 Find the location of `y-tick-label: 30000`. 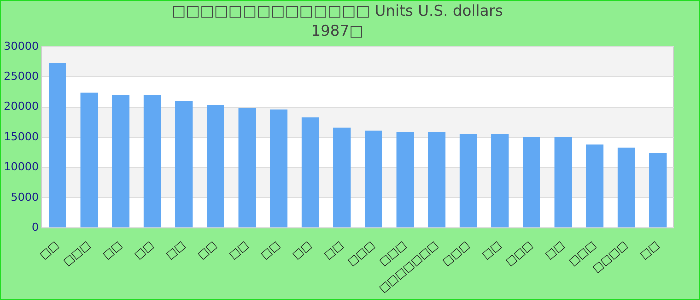

y-tick-label: 30000 is located at coordinates (21, 46).